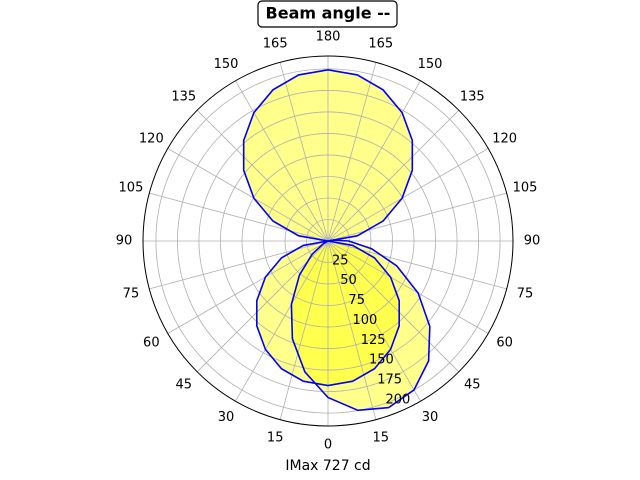  I want to click on theta-tick-label: 180, so click(328, 37).